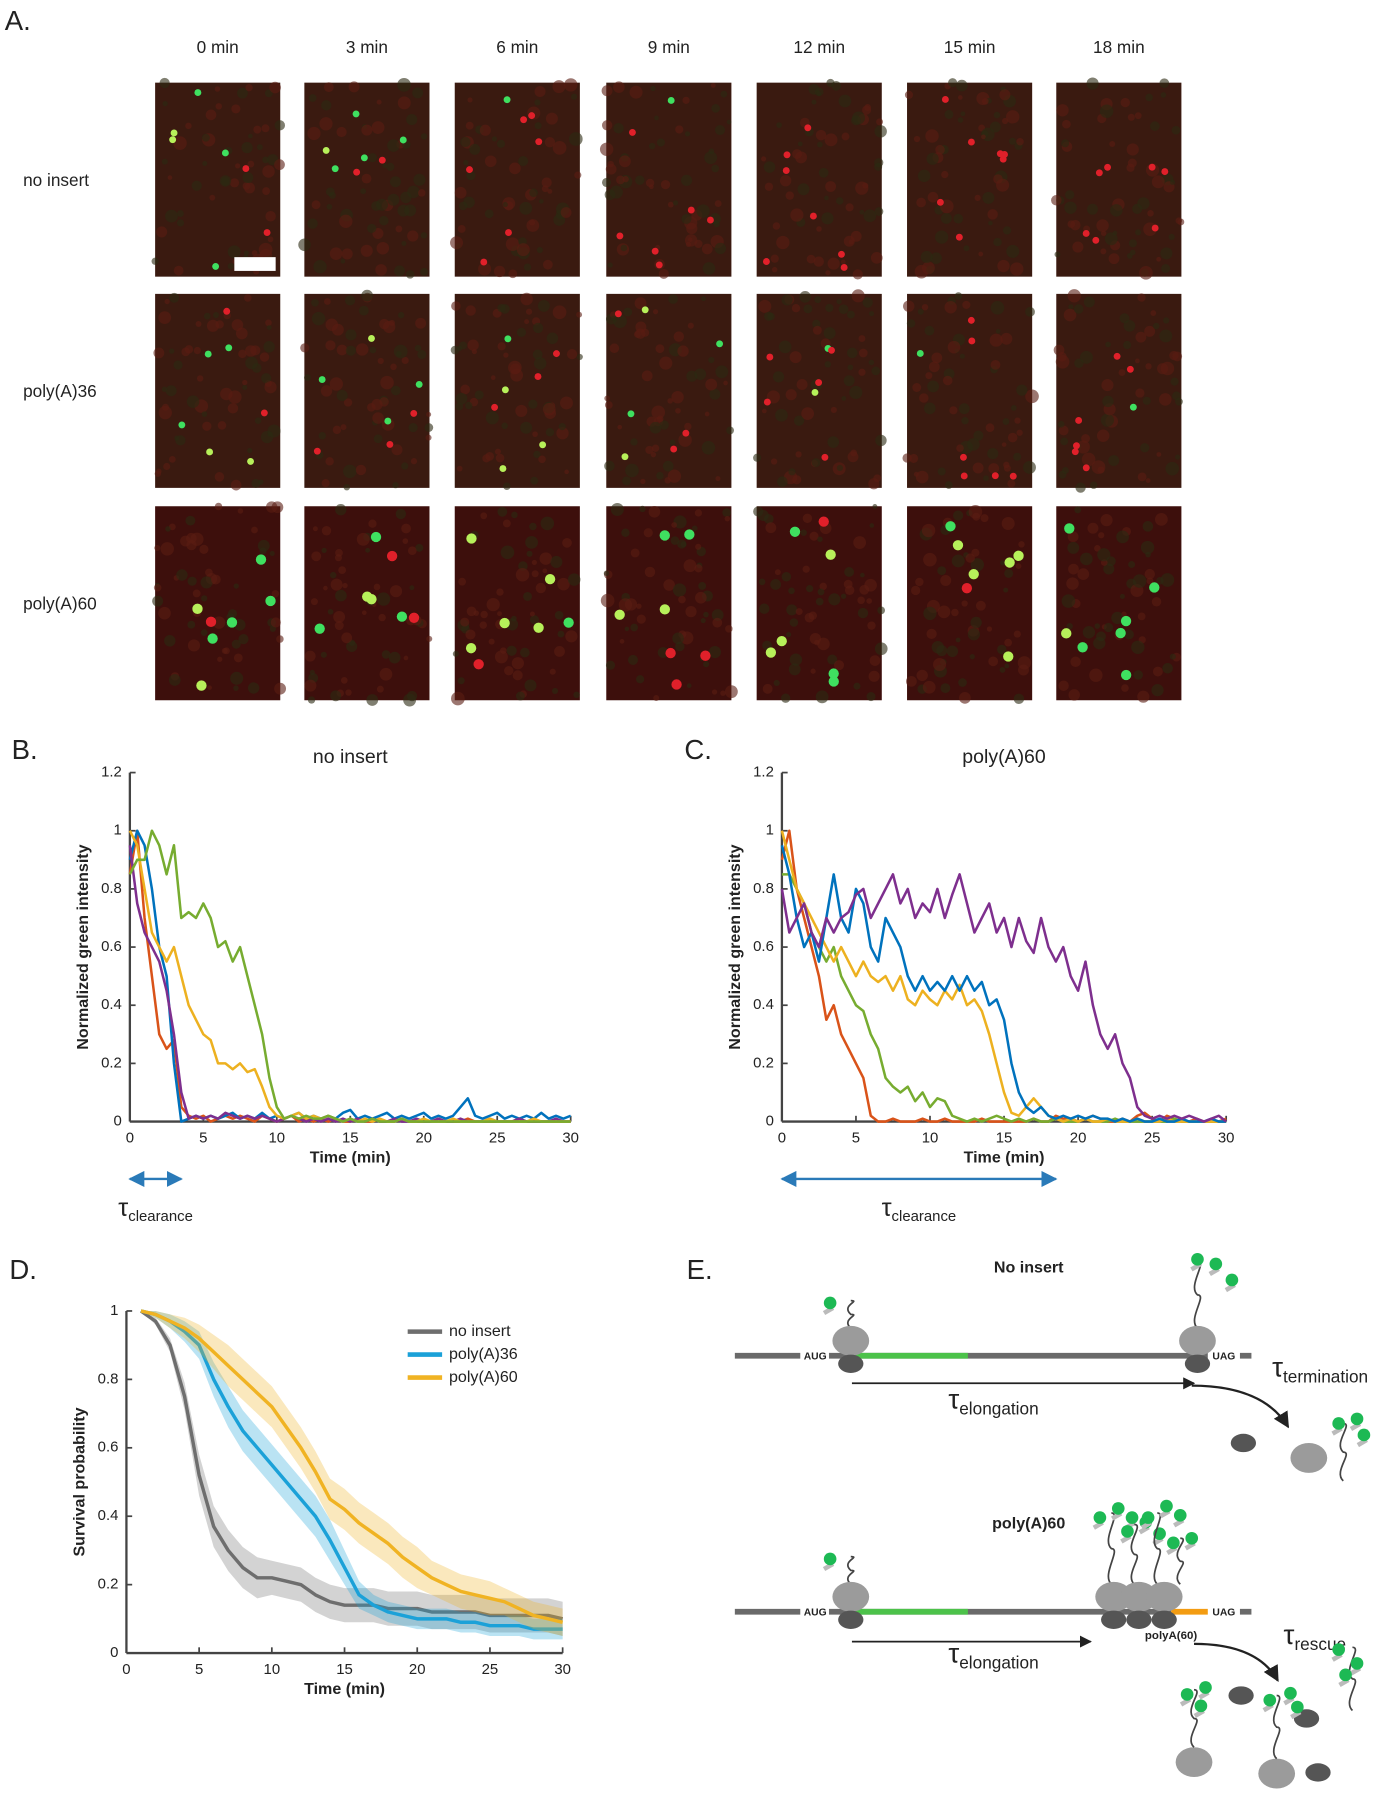 This screenshot has height=1800, width=1379. I want to click on row-label: poly(A)36, so click(60, 391).